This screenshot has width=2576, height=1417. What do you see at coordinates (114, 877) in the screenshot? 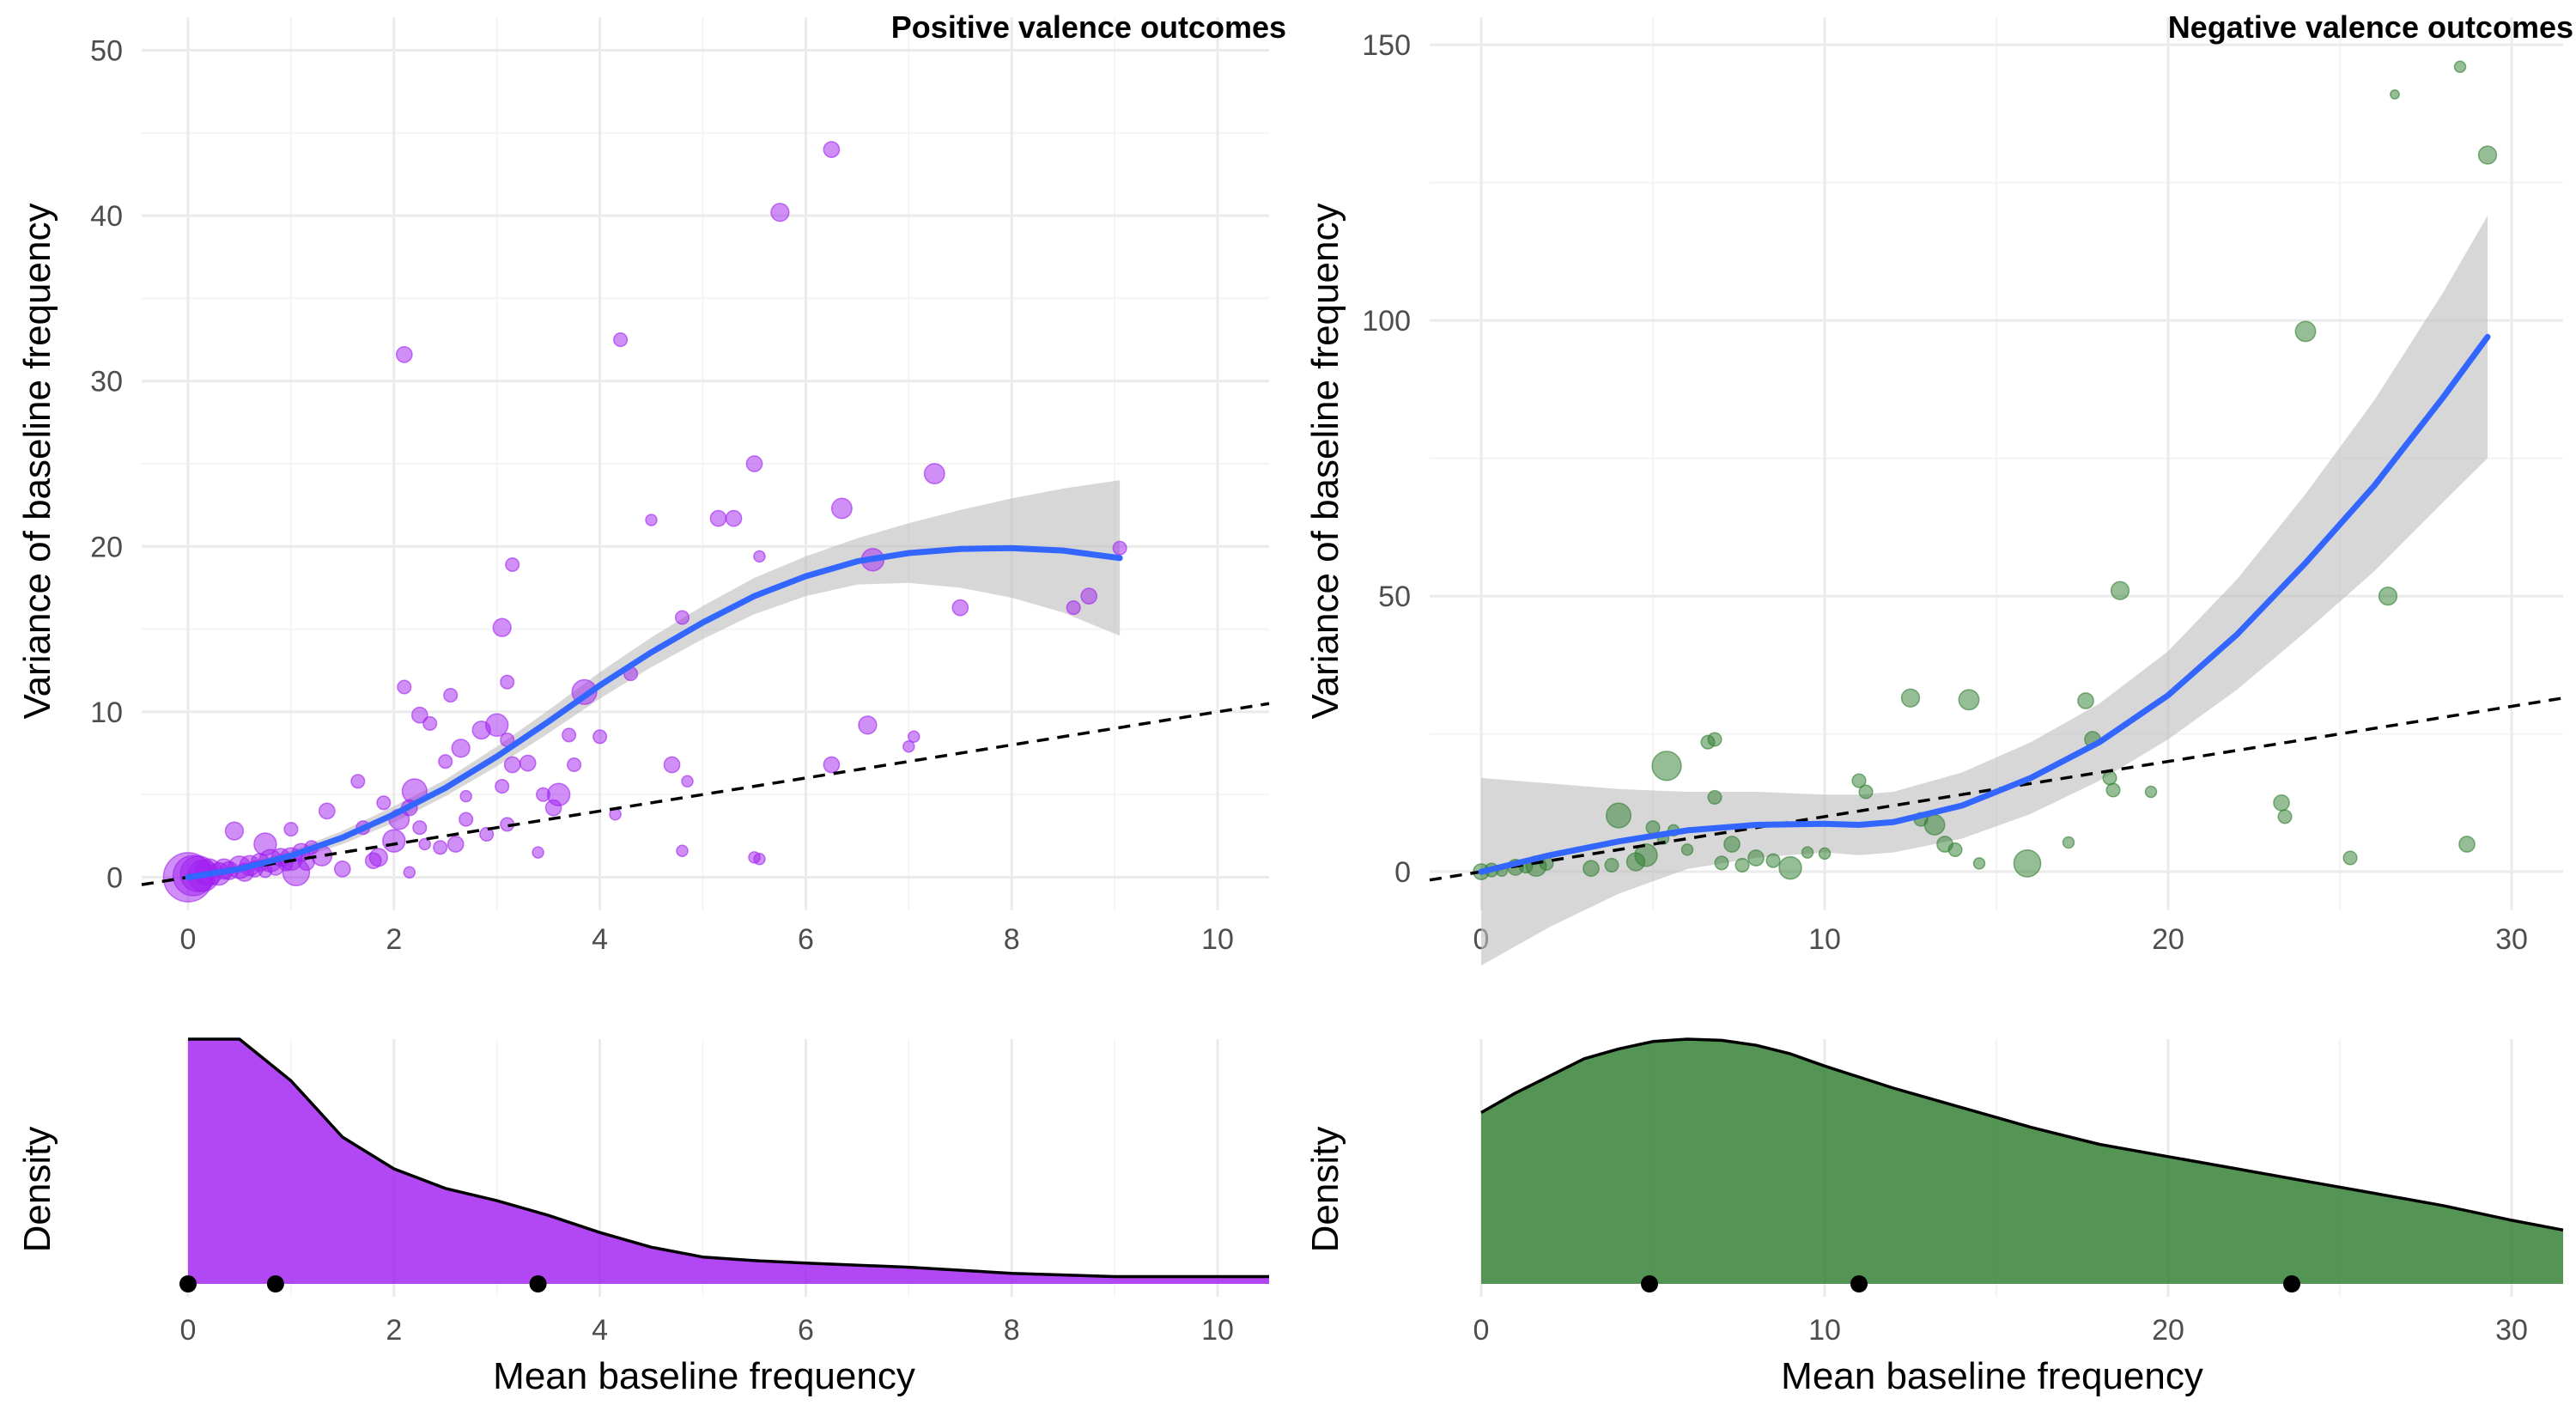
I see `positive-y-tick-0: 0` at bounding box center [114, 877].